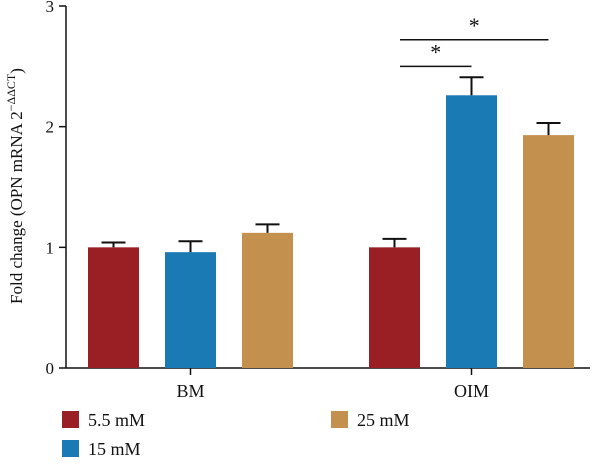 This screenshot has height=466, width=600. I want to click on y-tick-label: 0, so click(50, 368).